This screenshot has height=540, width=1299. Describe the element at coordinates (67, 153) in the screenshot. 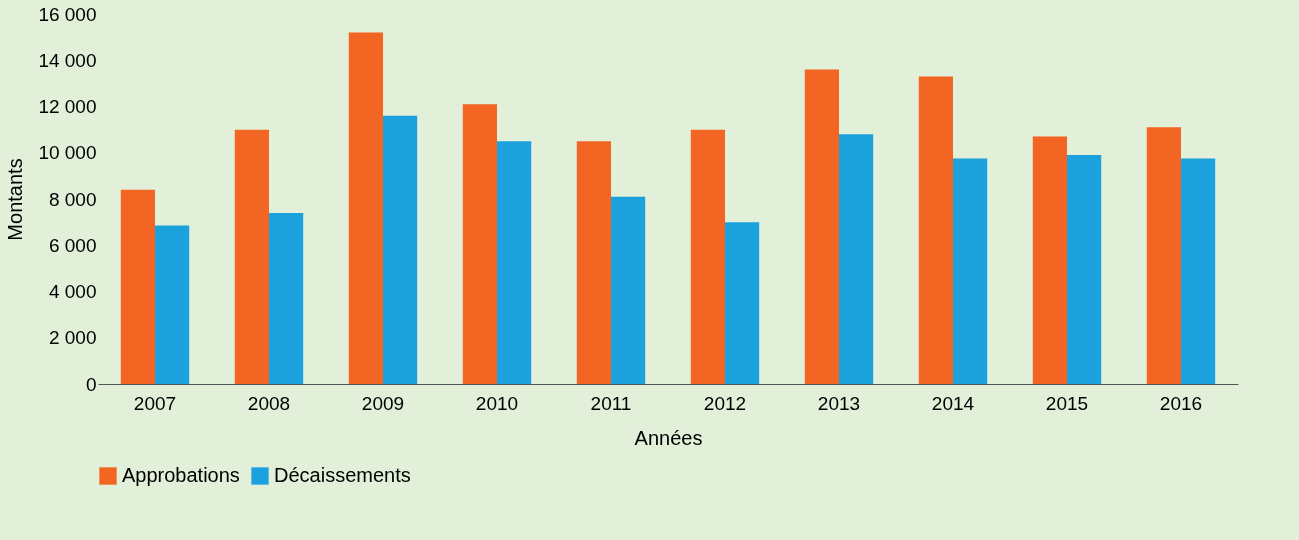

I see `y-tick-label: 10 000` at that location.